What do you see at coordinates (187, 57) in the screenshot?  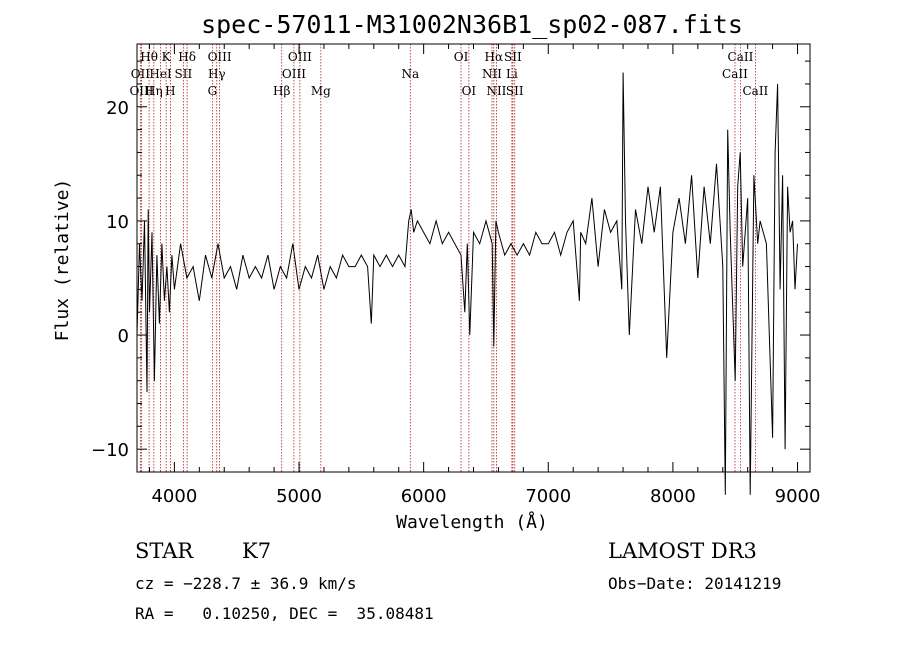 I see `spectral-line-label: Hδ` at bounding box center [187, 57].